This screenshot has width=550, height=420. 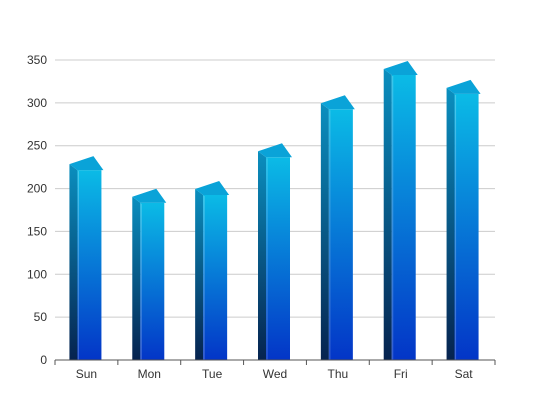 I want to click on y-tick-label: 100, so click(x=37, y=274).